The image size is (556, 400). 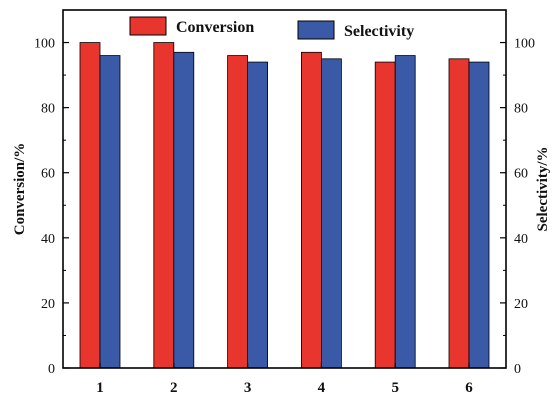 I want to click on y-tick-label-40: 40, so click(x=48, y=239).